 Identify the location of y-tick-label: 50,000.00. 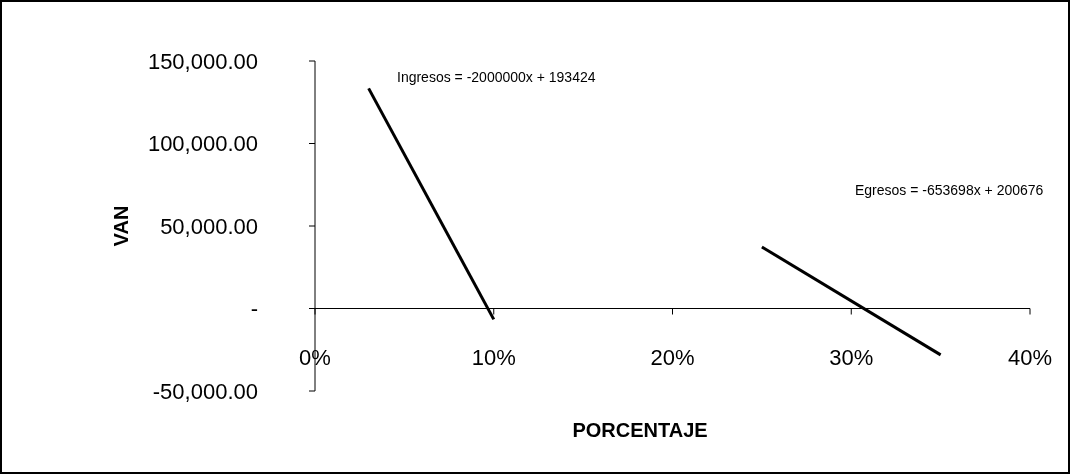
(209, 226).